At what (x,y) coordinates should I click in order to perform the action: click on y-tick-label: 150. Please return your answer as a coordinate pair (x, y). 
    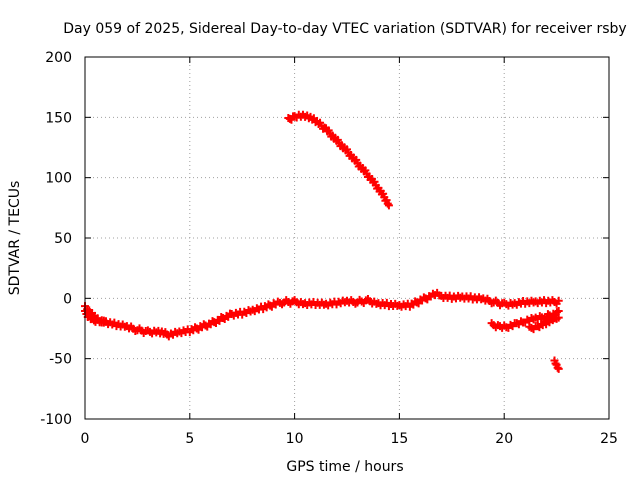
    Looking at the image, I should click on (58, 118).